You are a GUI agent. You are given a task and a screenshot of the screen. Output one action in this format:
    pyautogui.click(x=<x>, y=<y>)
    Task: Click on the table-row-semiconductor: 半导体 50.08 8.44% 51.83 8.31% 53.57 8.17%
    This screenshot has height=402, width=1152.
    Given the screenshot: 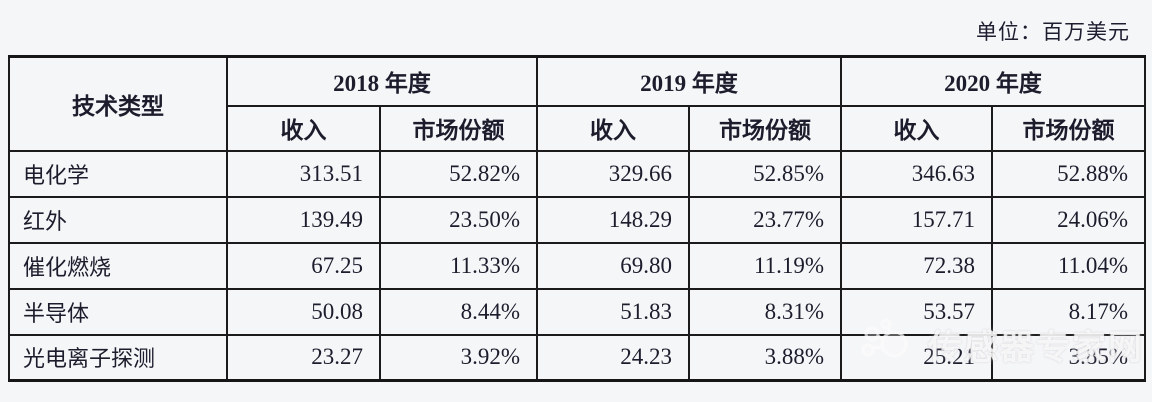 What is the action you would take?
    pyautogui.click(x=577, y=311)
    